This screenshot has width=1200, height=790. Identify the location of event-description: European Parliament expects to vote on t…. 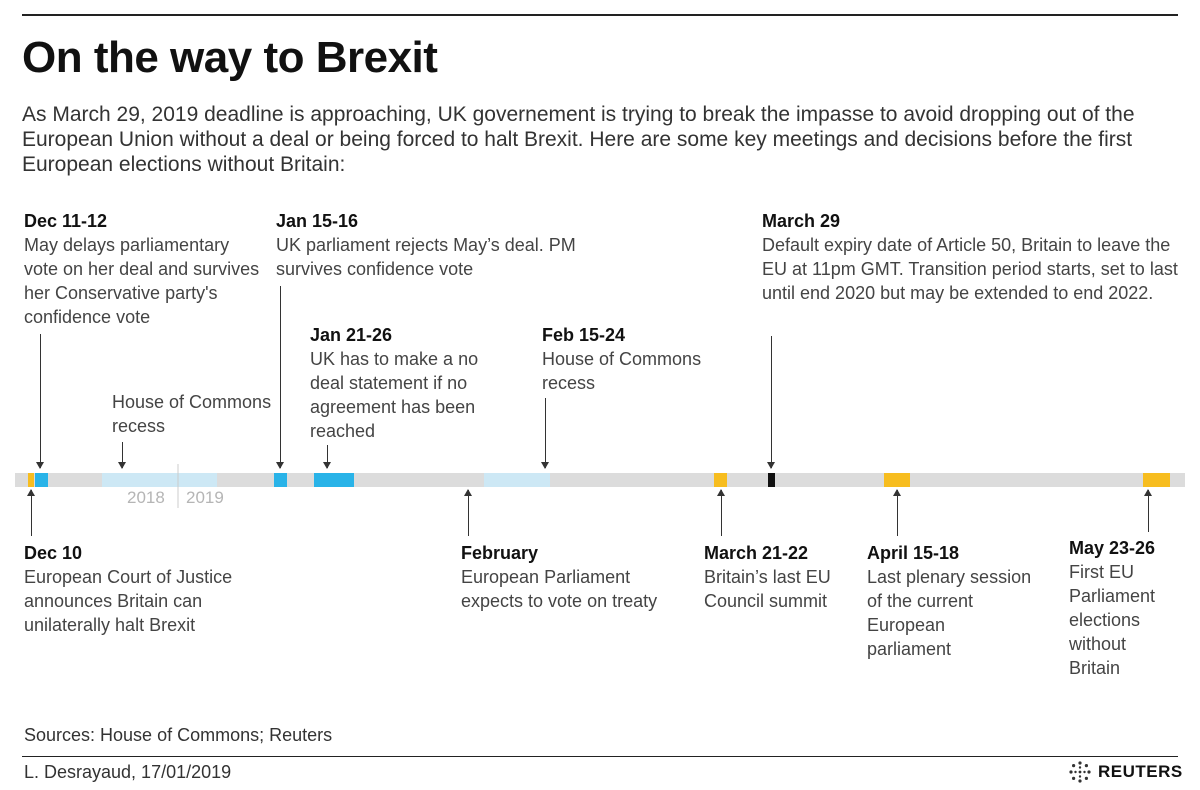
(559, 589).